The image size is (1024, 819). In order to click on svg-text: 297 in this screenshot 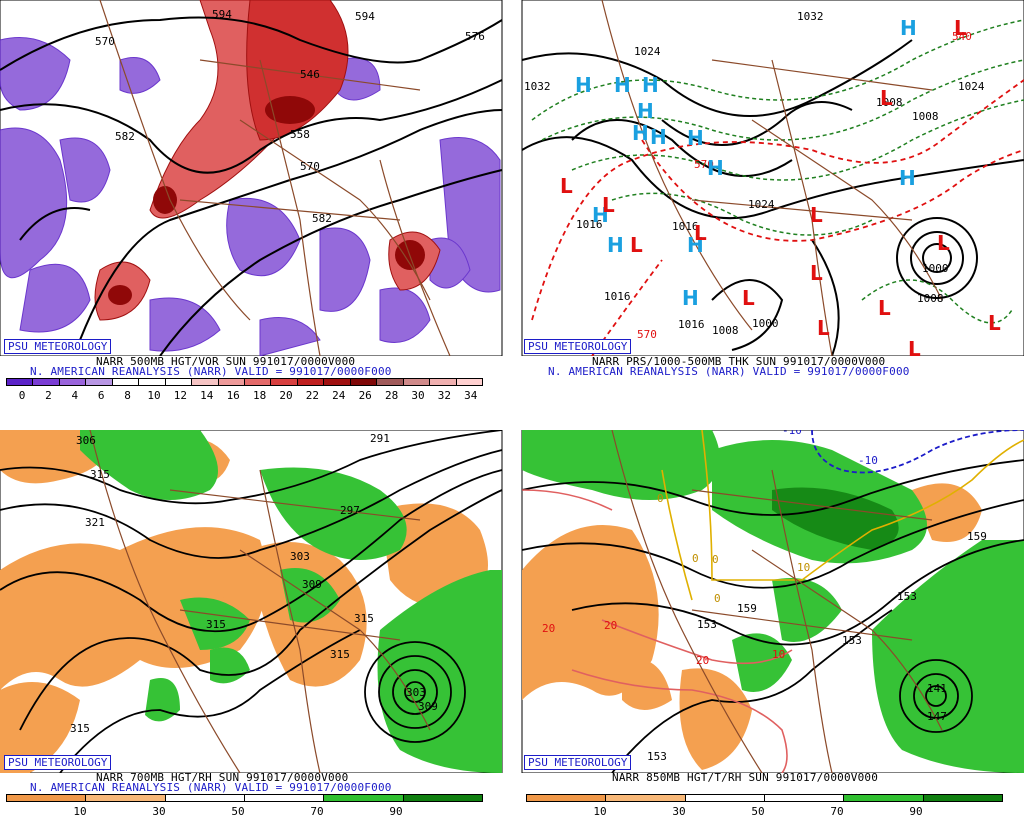, I will do `click(350, 510)`.